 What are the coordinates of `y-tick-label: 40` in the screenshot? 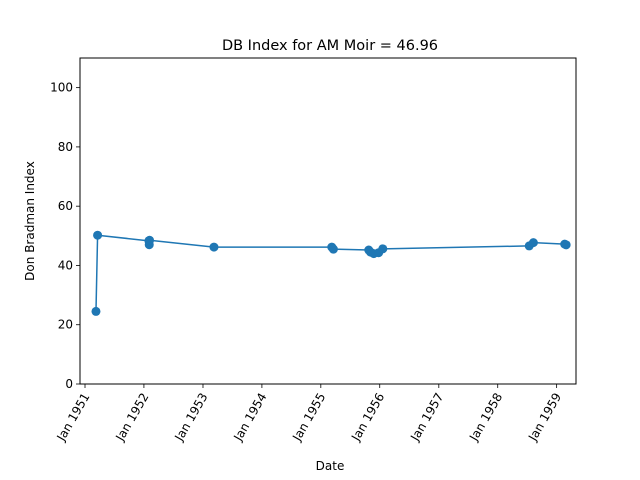 It's located at (65, 265).